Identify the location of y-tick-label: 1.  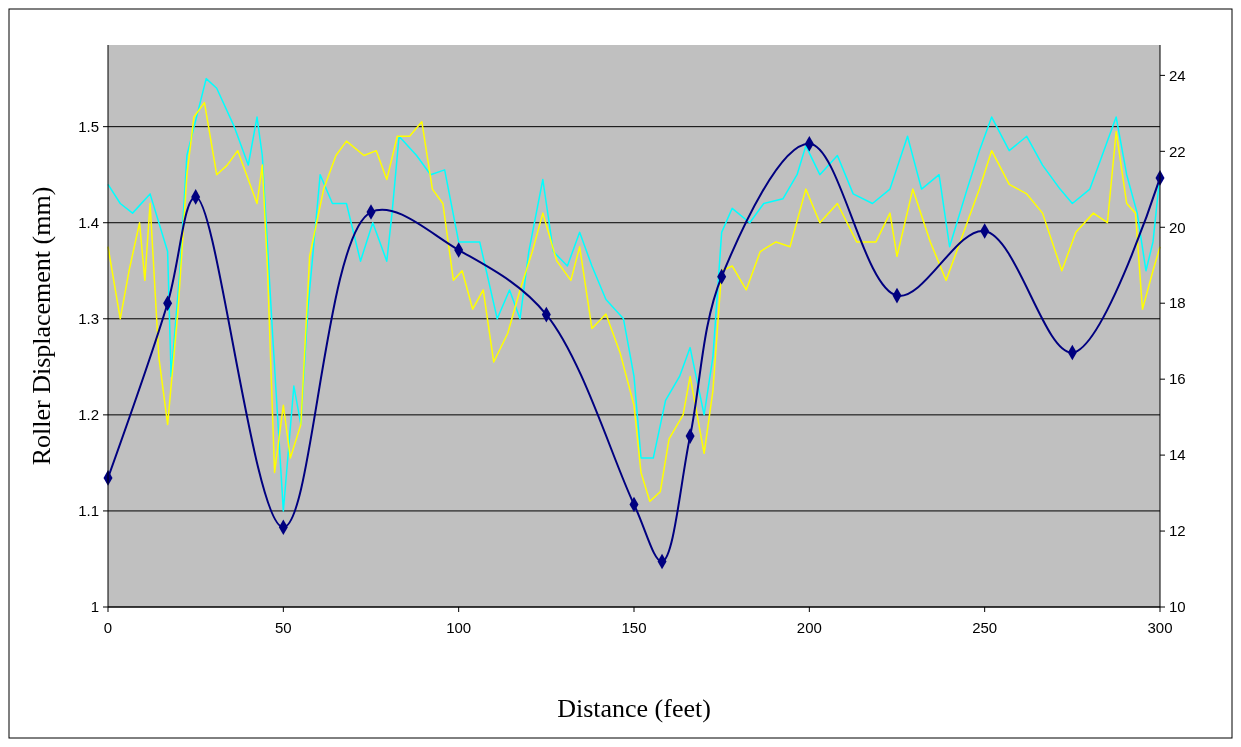
(94, 607).